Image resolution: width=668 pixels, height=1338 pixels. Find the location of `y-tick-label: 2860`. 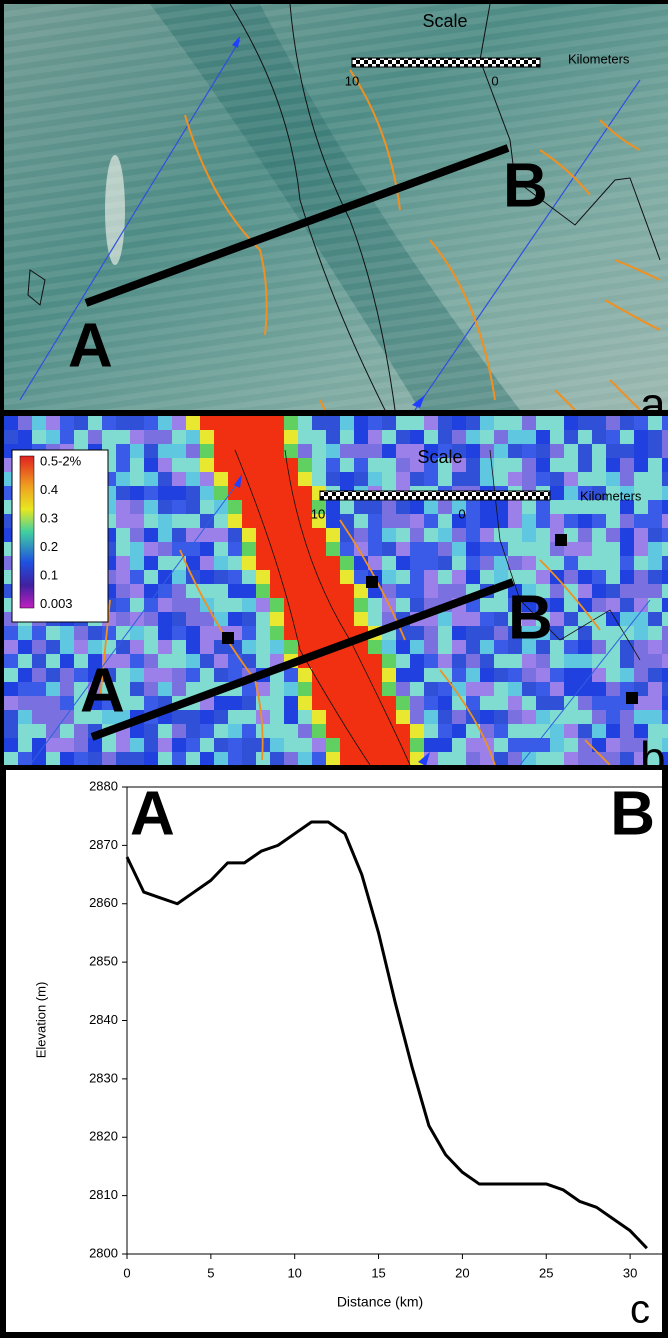

y-tick-label: 2860 is located at coordinates (103, 902).